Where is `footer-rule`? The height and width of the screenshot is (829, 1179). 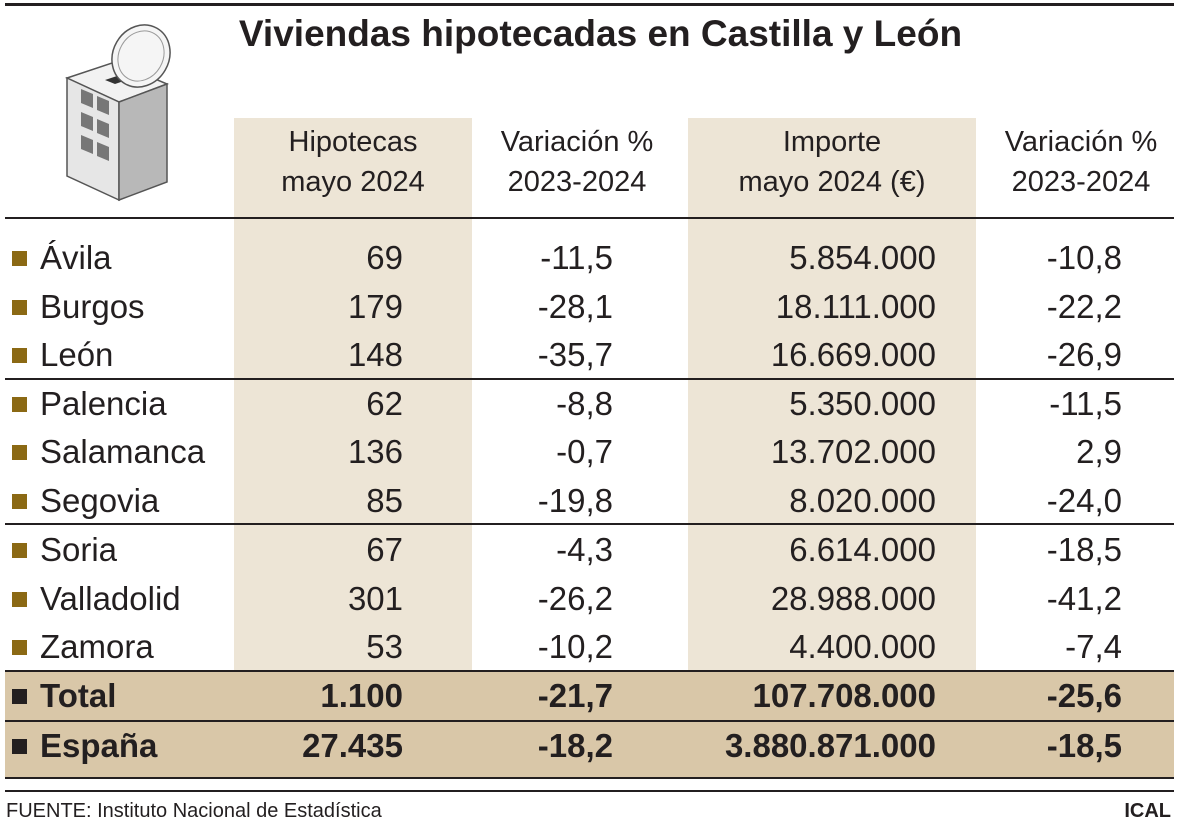
footer-rule is located at coordinates (589, 791).